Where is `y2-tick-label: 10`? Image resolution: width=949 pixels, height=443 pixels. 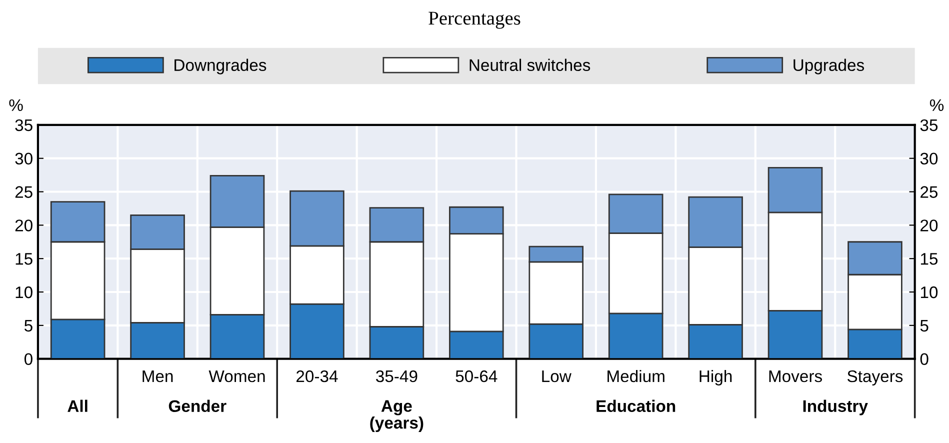 y2-tick-label: 10 is located at coordinates (929, 292).